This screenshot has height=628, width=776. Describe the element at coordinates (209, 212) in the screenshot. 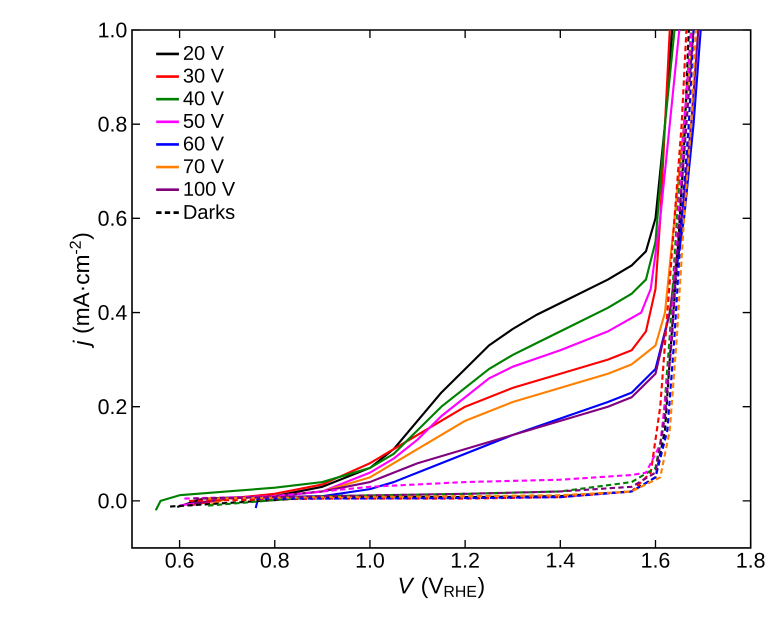

I see `legend-label: Darks` at that location.